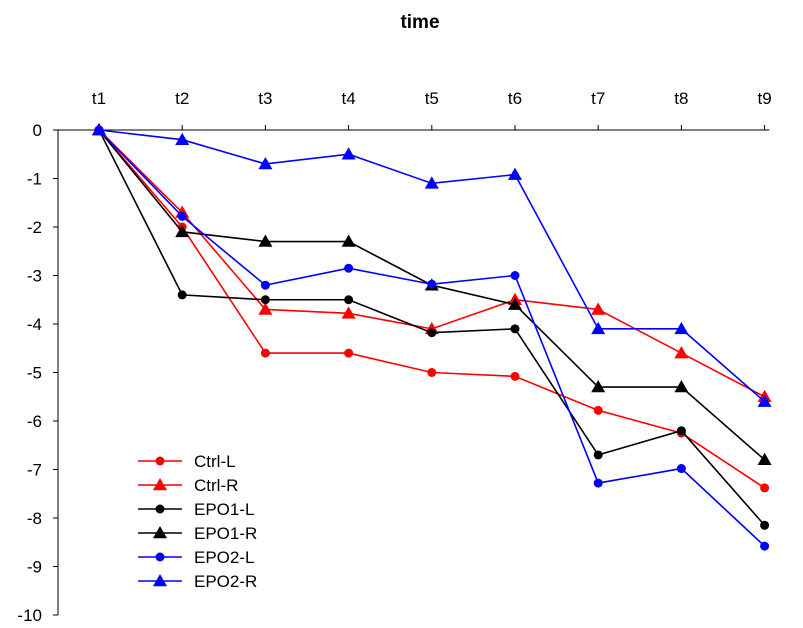  What do you see at coordinates (34, 227) in the screenshot?
I see `y-tick-label: -2` at bounding box center [34, 227].